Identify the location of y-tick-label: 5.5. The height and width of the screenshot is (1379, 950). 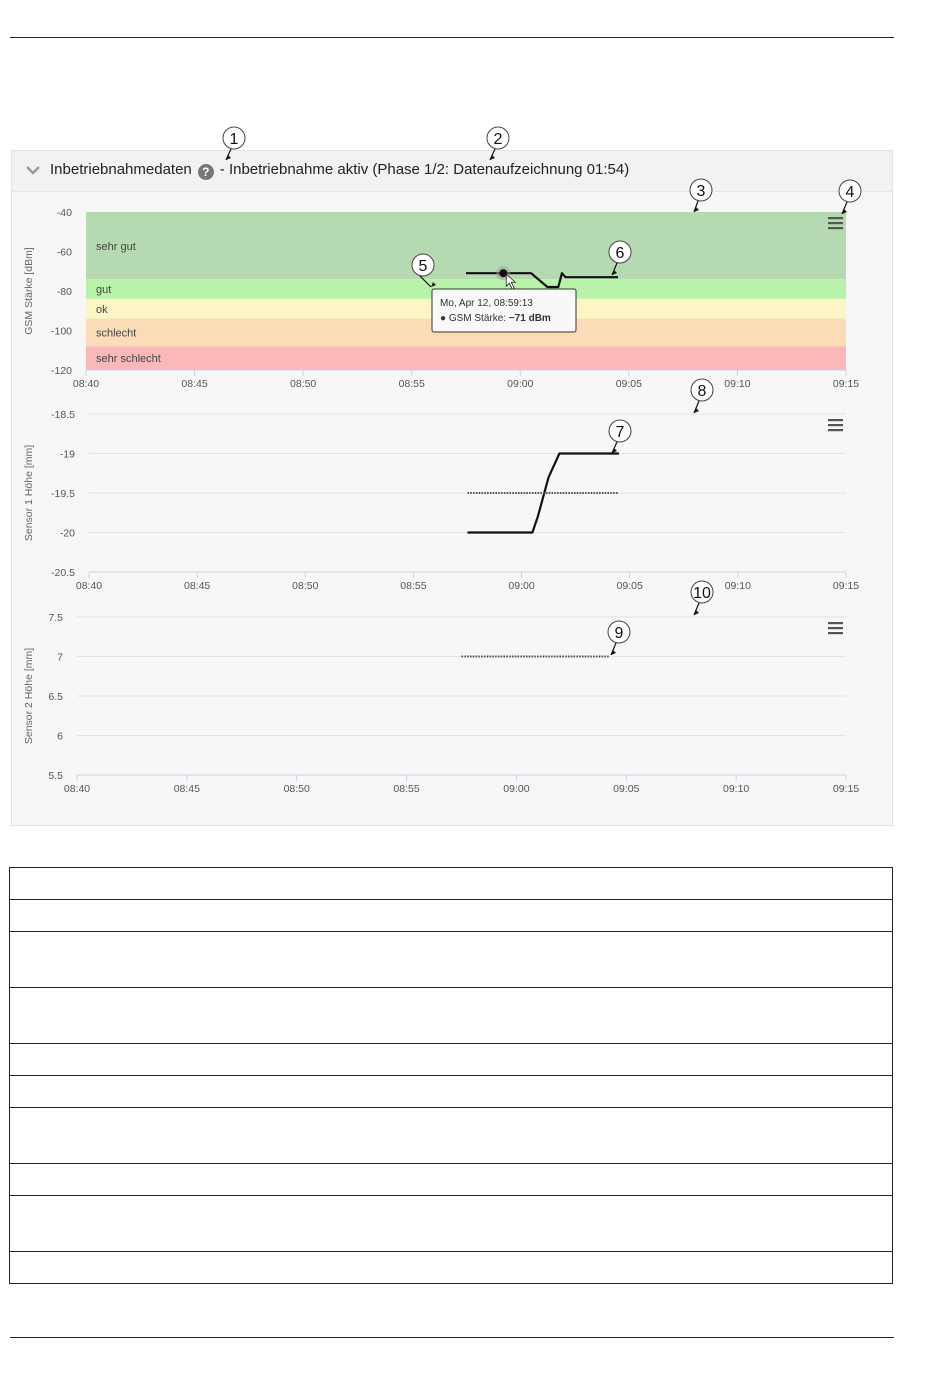
(55, 776).